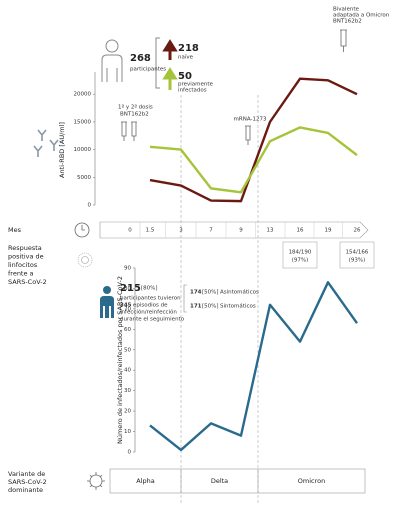  I want to click on infections-text: participantes tuvieron, so click(150, 299).